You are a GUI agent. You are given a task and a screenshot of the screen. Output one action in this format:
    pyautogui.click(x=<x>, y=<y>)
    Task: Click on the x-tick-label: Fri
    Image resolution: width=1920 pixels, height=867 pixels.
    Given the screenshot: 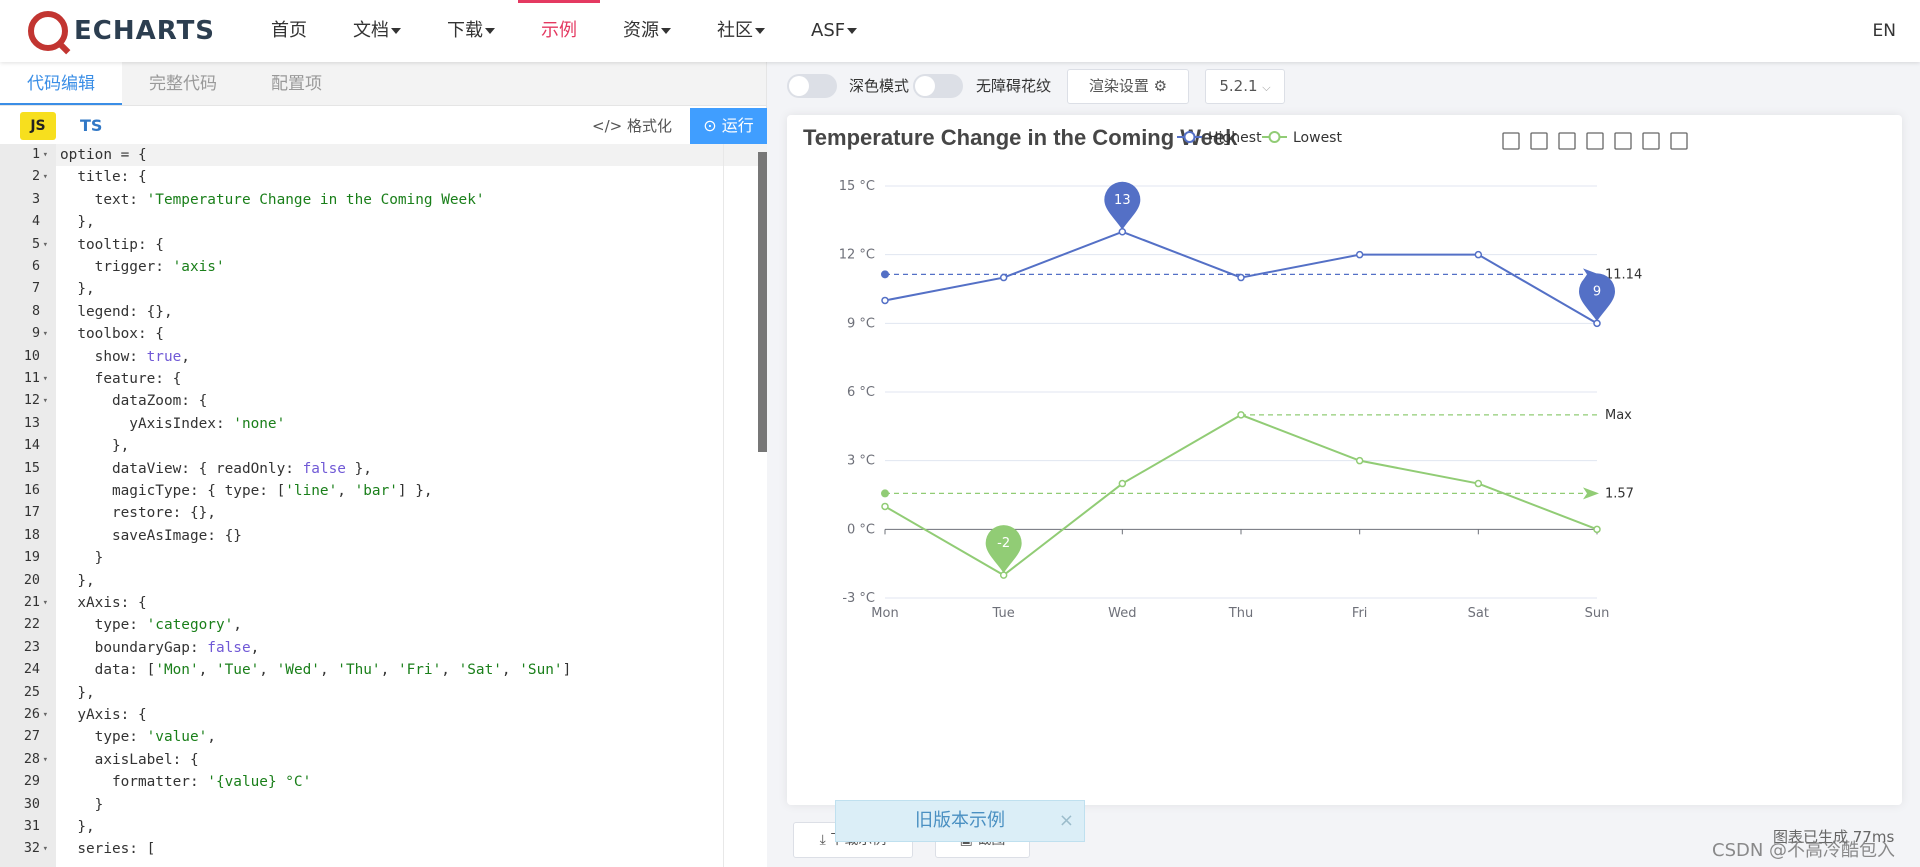 What is the action you would take?
    pyautogui.click(x=1360, y=613)
    